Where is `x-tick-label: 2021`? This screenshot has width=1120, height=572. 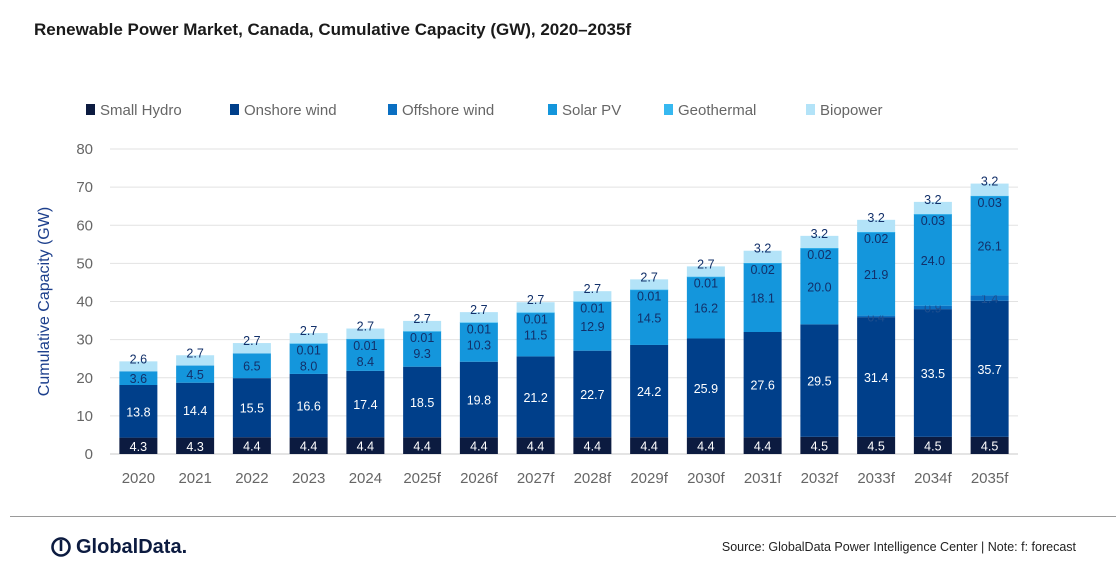 x-tick-label: 2021 is located at coordinates (194, 478).